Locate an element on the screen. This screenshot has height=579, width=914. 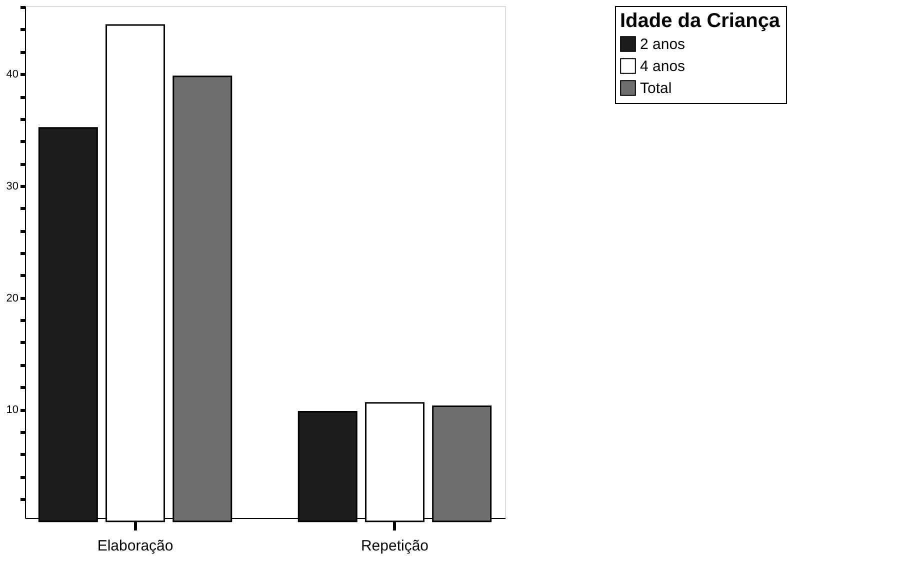
legend-label: 2 anos is located at coordinates (663, 44).